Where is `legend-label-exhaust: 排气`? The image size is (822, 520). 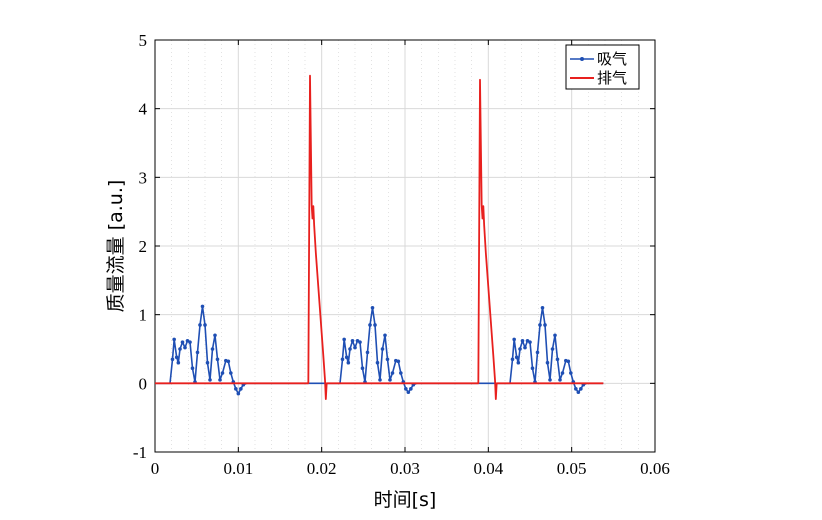 legend-label-exhaust: 排气 is located at coordinates (612, 78).